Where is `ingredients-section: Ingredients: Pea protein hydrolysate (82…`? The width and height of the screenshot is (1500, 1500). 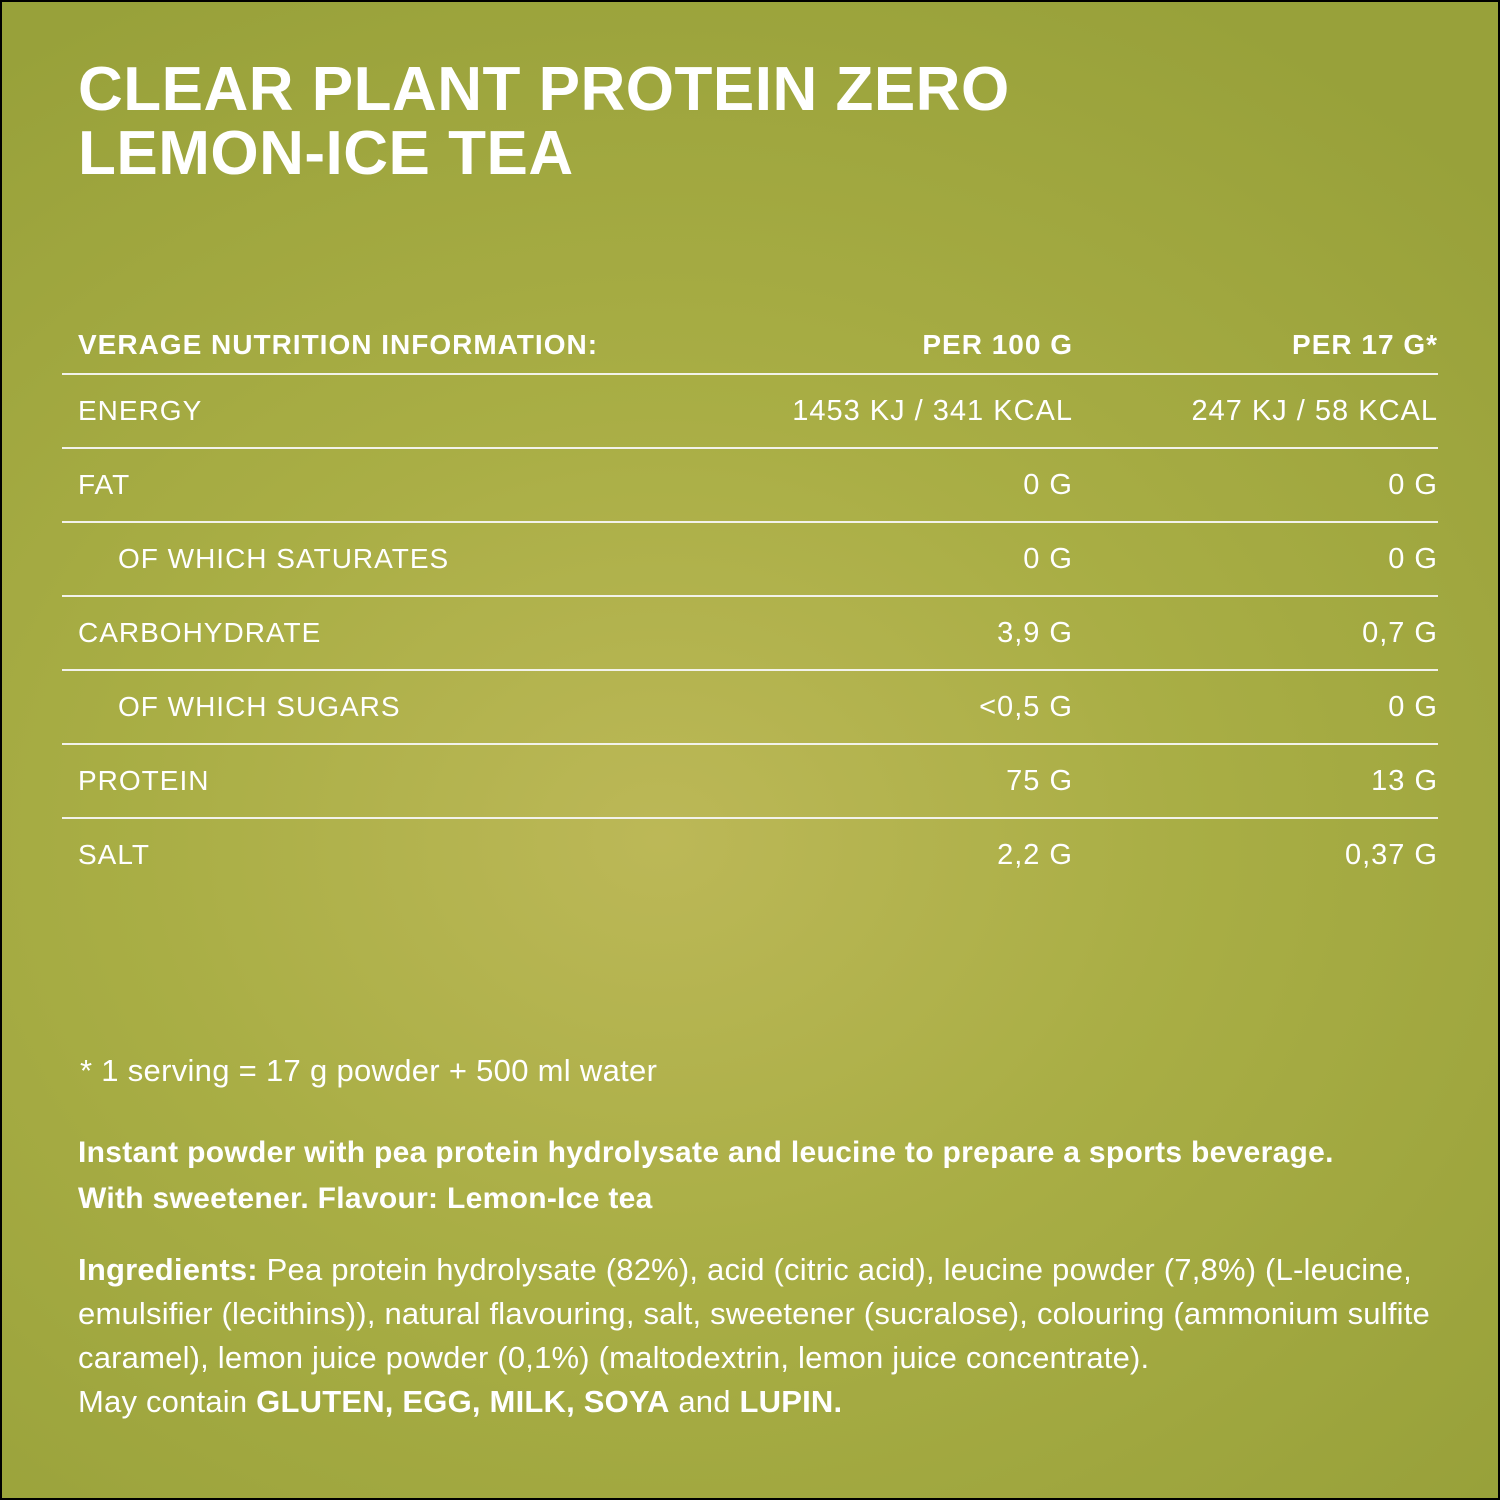 ingredients-section: Ingredients: Pea protein hydrolysate (82… is located at coordinates (764, 1336).